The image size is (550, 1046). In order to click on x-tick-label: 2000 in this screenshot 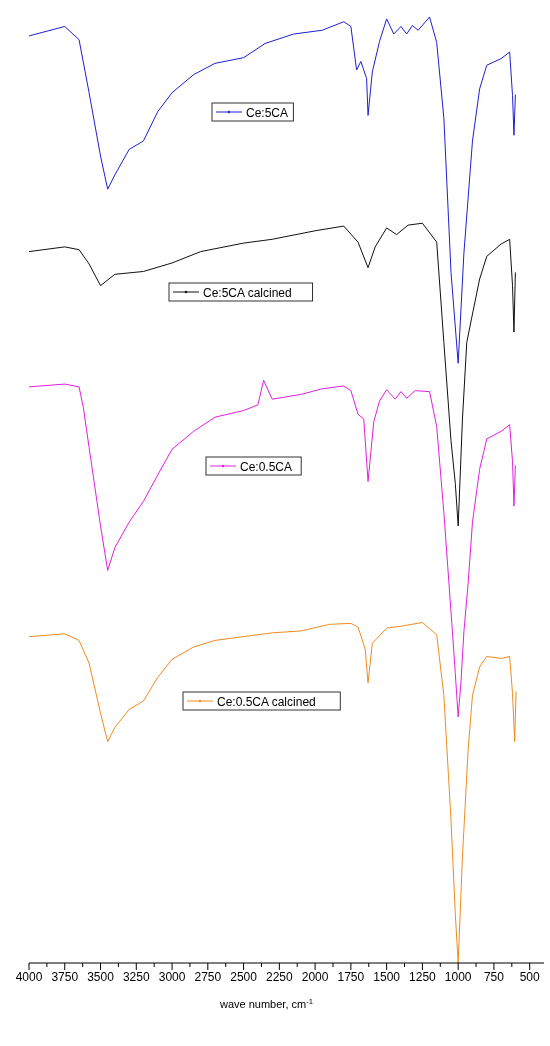, I will do `click(315, 977)`.